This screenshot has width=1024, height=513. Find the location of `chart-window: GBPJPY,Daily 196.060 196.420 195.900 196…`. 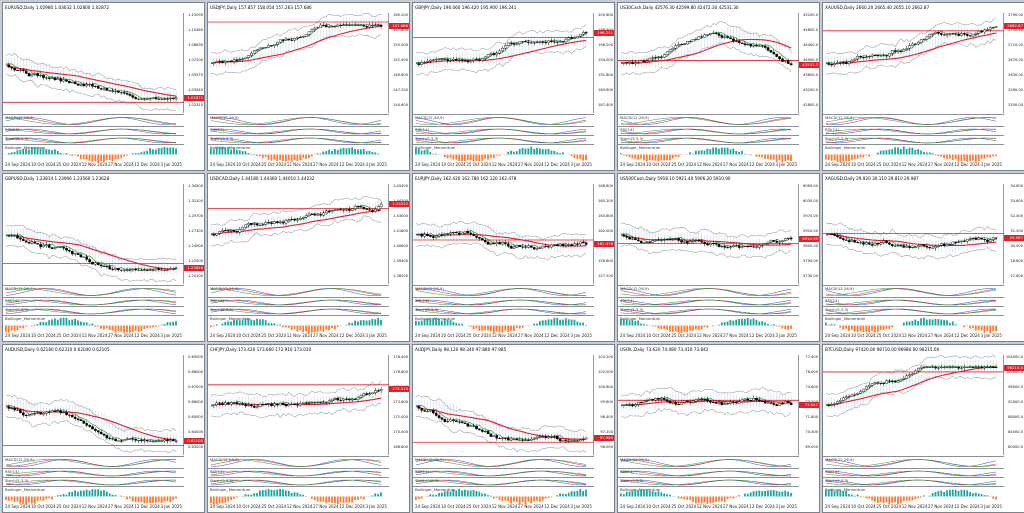

chart-window: GBPJPY,Daily 196.060 196.420 195.900 196… is located at coordinates (513, 86).